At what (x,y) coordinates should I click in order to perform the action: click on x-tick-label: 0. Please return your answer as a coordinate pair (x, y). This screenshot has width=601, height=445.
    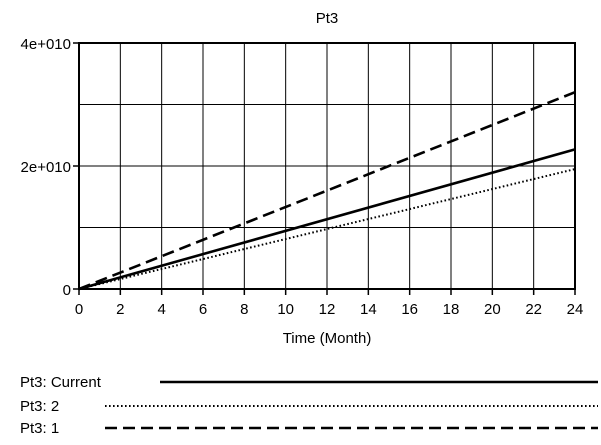
    Looking at the image, I should click on (79, 309).